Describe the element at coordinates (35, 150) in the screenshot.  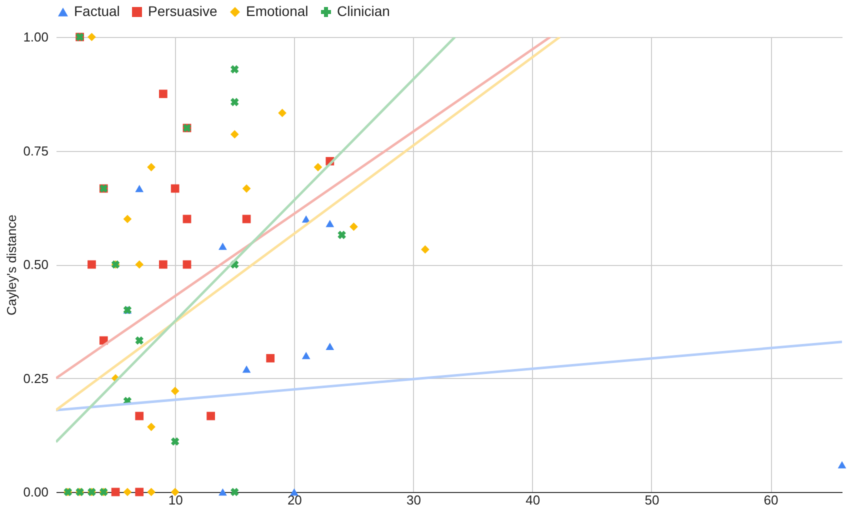
I see `y-tick-label: 0.75` at that location.